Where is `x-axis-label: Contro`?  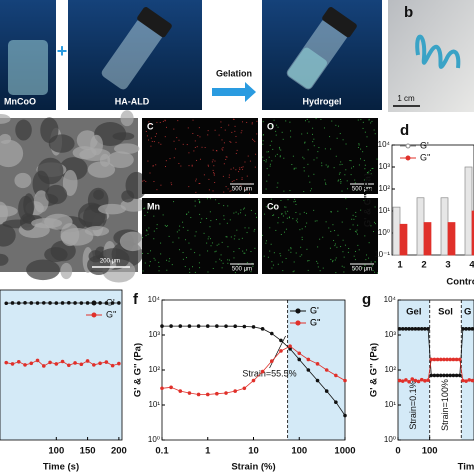
x-axis-label: Contro is located at coordinates (460, 282).